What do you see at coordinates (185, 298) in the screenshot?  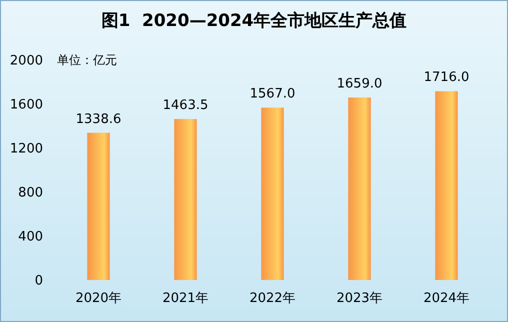 I see `x-tick-label: 2021年` at bounding box center [185, 298].